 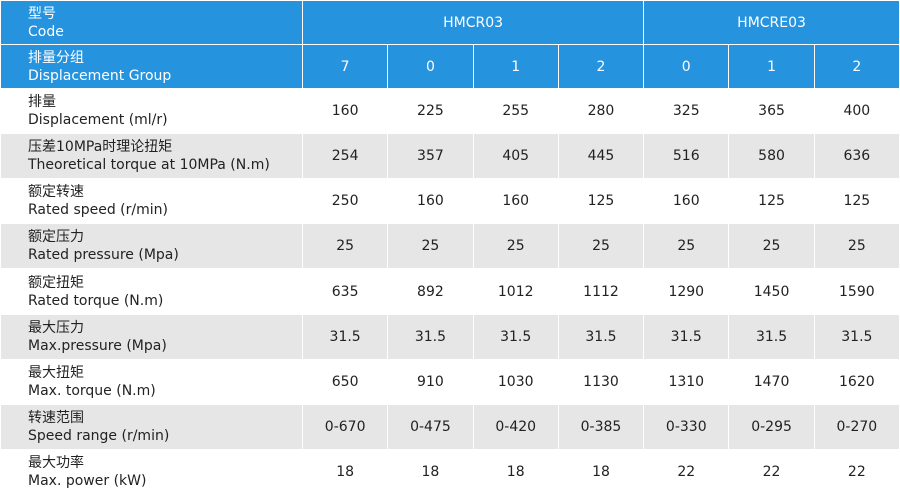 I want to click on label-zh: 额定转速, so click(x=56, y=192).